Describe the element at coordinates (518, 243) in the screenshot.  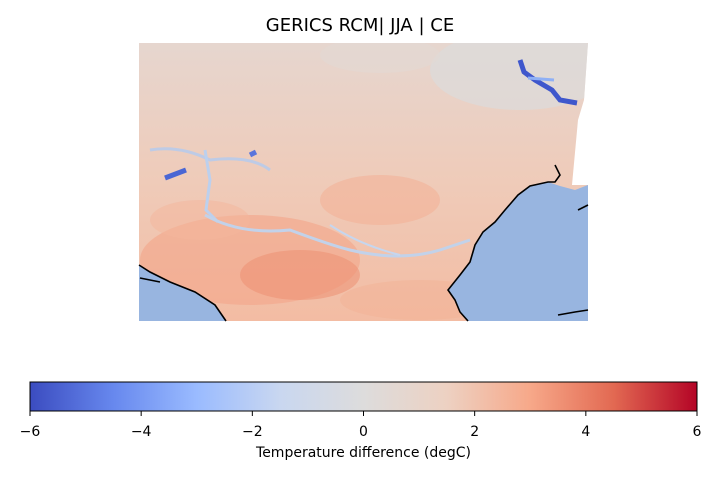
I see `coastline-east` at that location.